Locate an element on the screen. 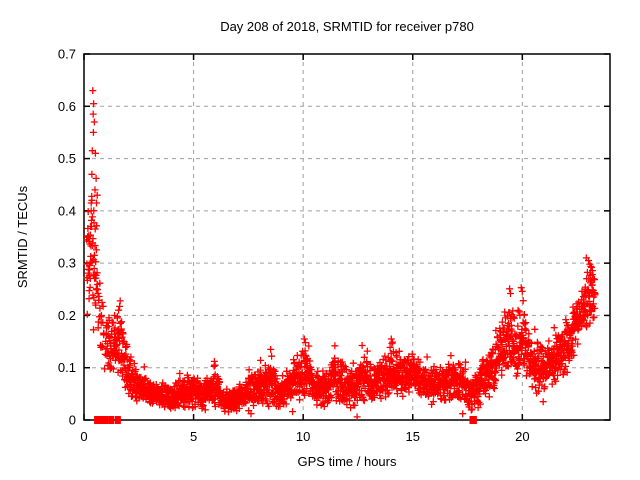 The height and width of the screenshot is (480, 640). y-tick-label: 0.3 is located at coordinates (67, 263).